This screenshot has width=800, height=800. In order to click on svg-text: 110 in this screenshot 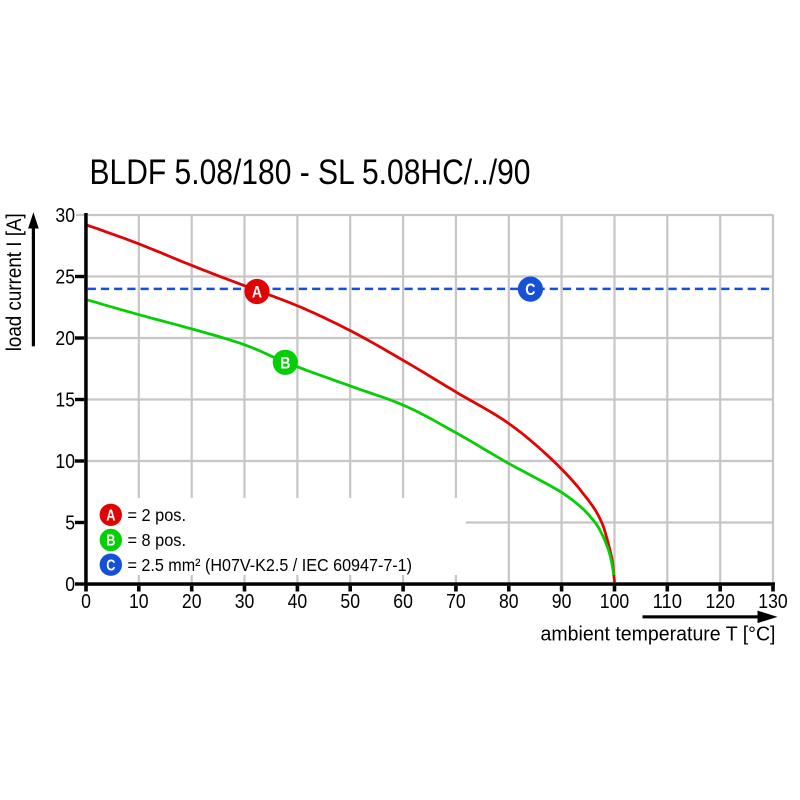, I will do `click(667, 601)`.